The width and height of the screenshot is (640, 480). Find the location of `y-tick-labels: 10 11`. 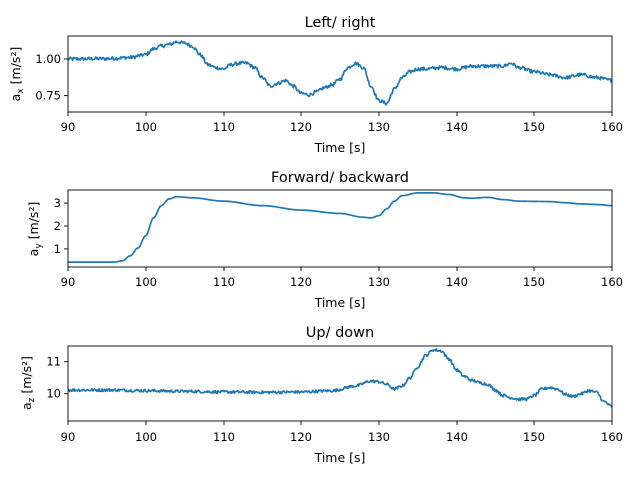

y-tick-labels: 10 11 is located at coordinates (53, 378).